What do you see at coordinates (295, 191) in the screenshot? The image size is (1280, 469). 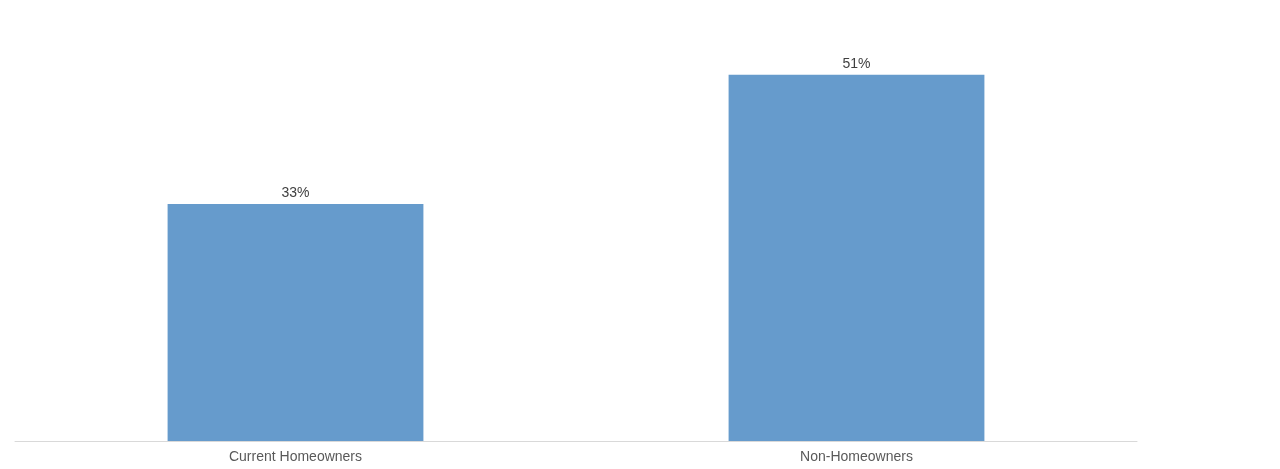 I see `data-label: 33%` at bounding box center [295, 191].